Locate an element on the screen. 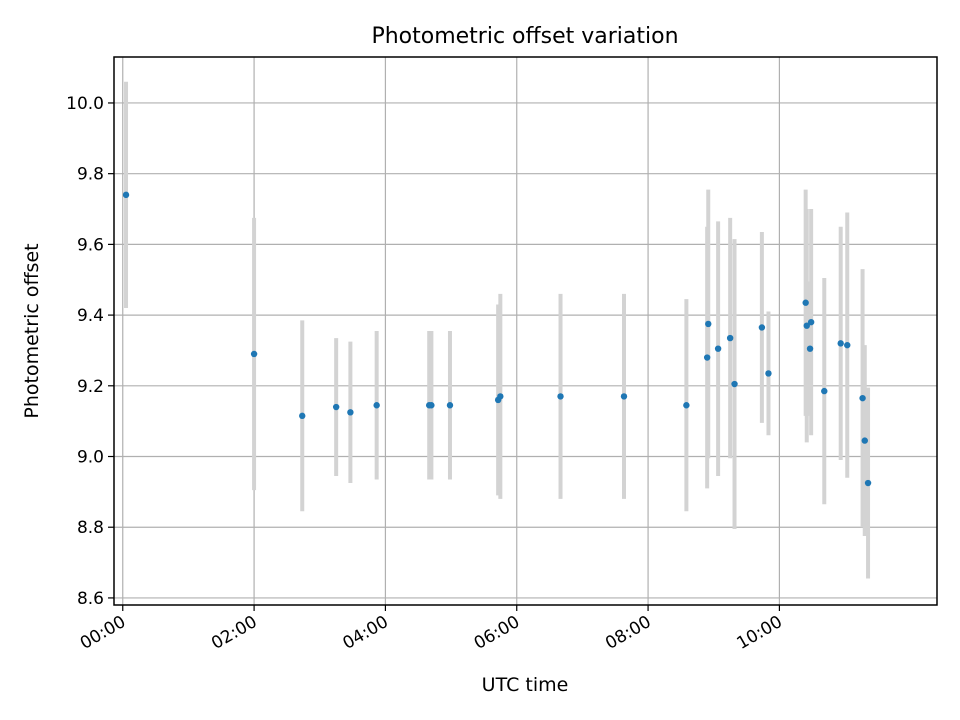  x-tick-label: 02:00 is located at coordinates (234, 633).